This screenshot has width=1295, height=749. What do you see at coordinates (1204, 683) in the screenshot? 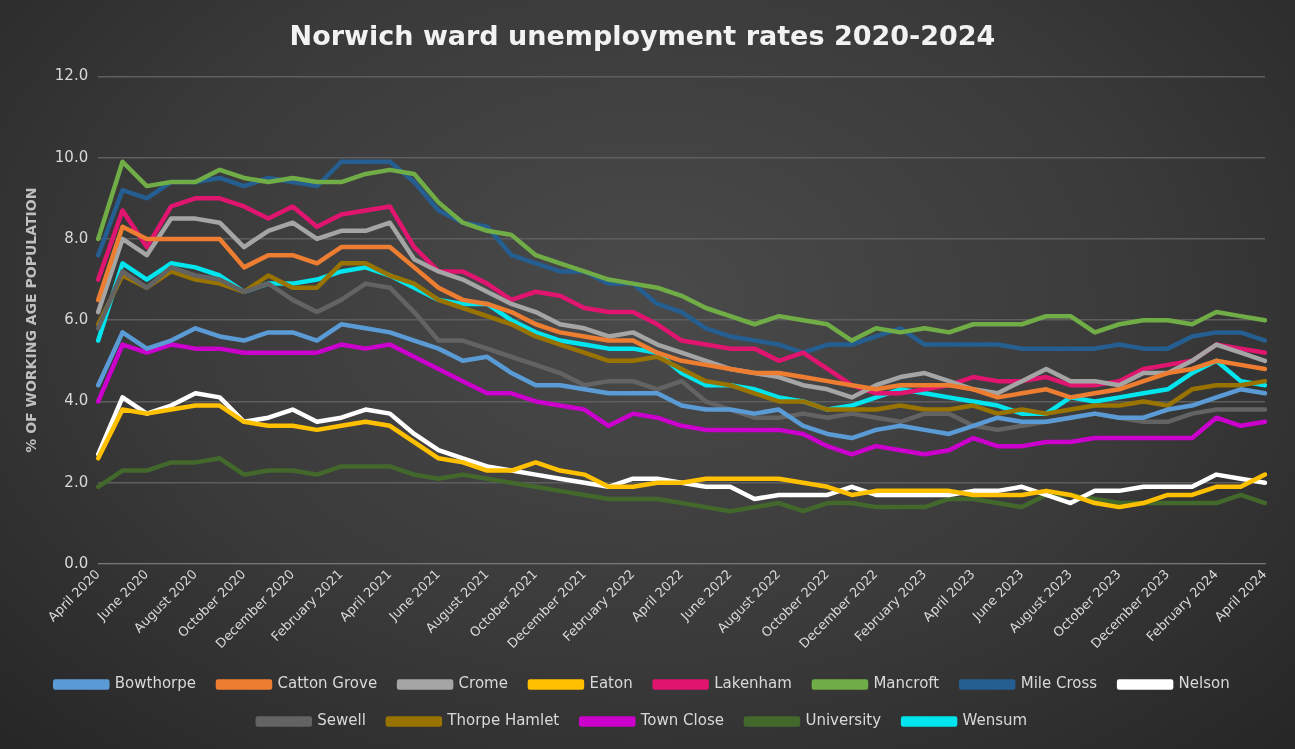
I see `legend-label: Nelson` at bounding box center [1204, 683].